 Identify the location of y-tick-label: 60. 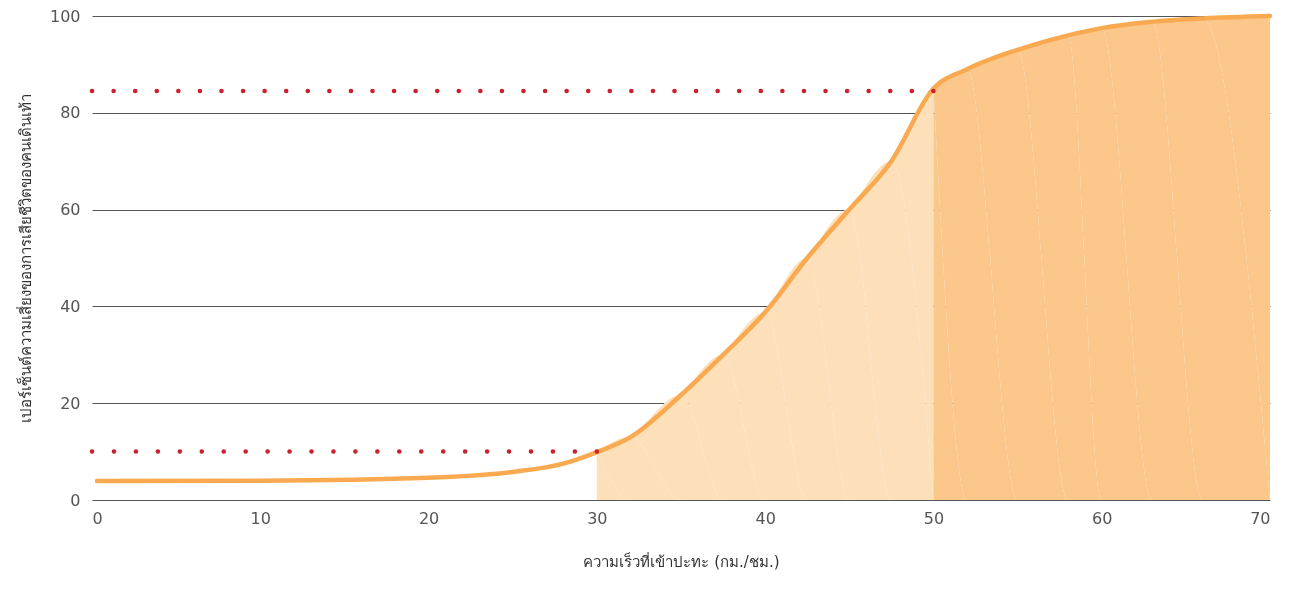
(70, 210).